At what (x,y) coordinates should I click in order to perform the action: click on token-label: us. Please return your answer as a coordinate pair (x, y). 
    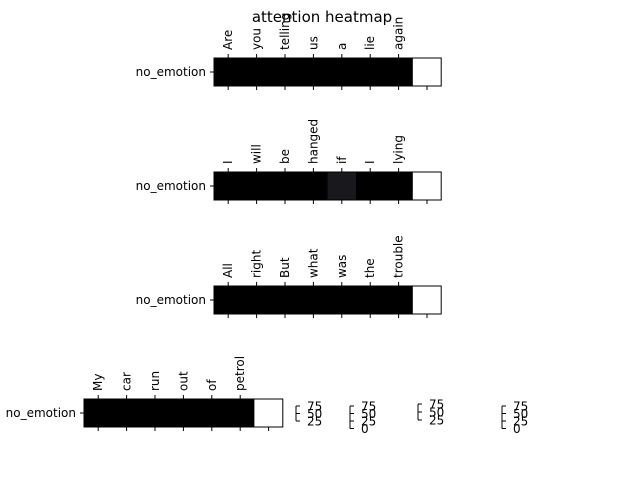
    Looking at the image, I should click on (313, 43).